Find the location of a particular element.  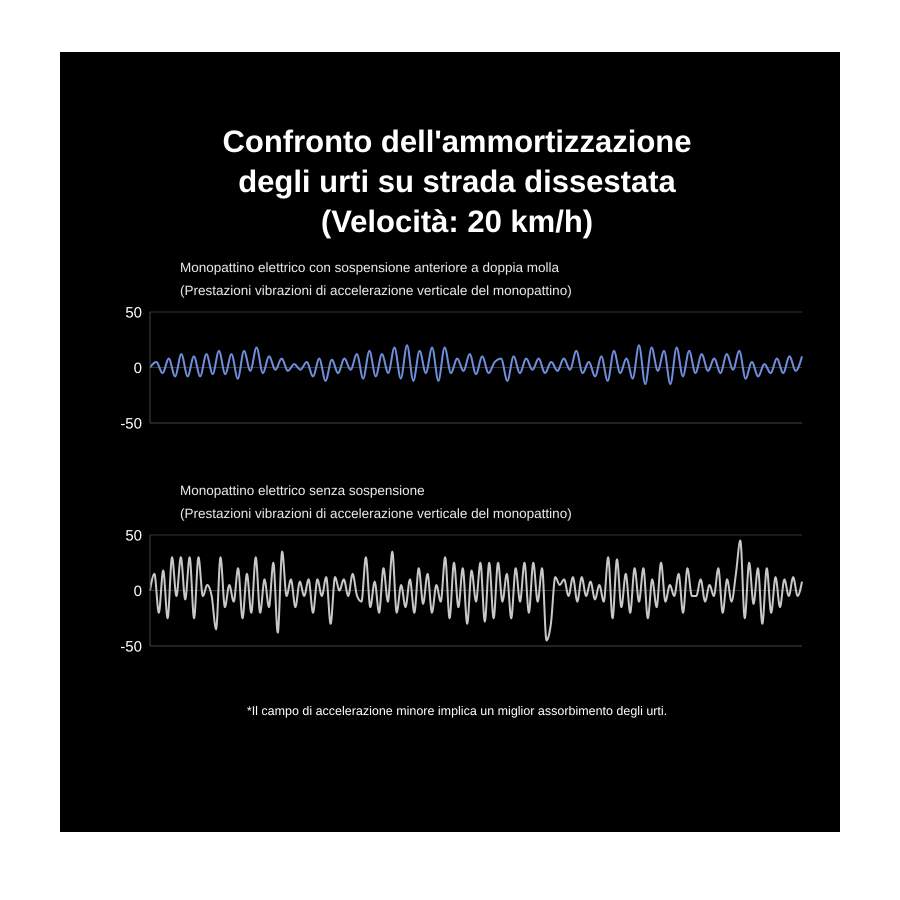

chart-subtitle: Monopattino elettrico con sospensione anteriore a doppia molla (Prestazioni vibrazioni di accelerazione verticale del monopattino) is located at coordinates (376, 279).